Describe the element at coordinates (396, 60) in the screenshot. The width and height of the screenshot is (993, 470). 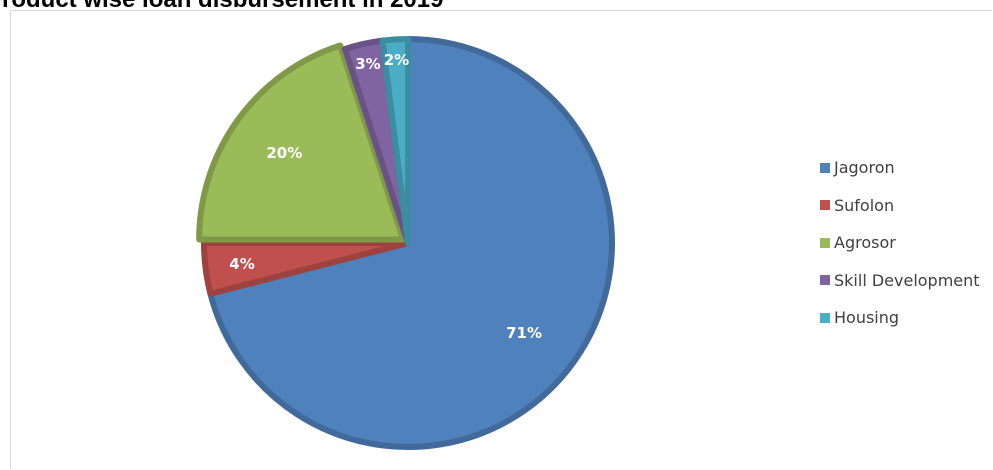
I see `data-label-housing: 2%` at that location.